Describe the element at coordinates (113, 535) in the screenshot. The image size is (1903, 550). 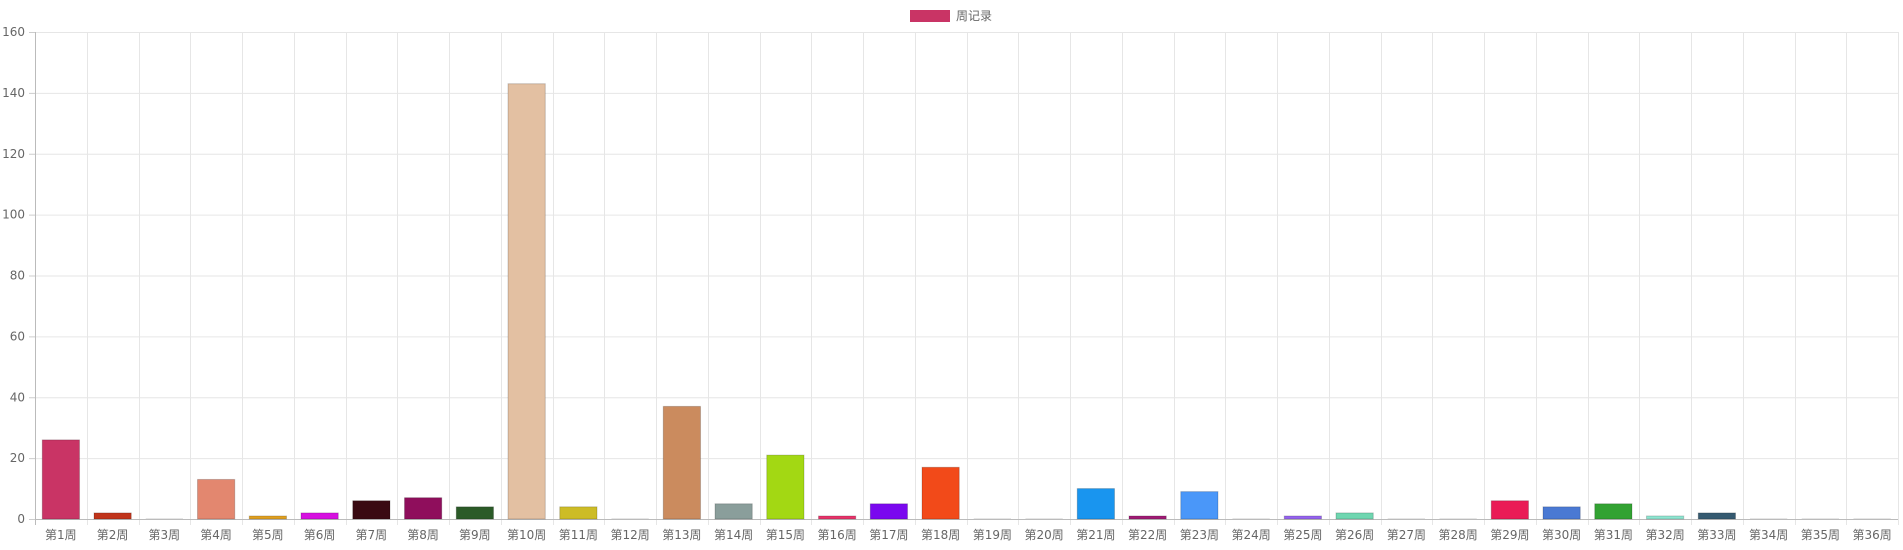
I see `x-tick-label: 第2周` at that location.